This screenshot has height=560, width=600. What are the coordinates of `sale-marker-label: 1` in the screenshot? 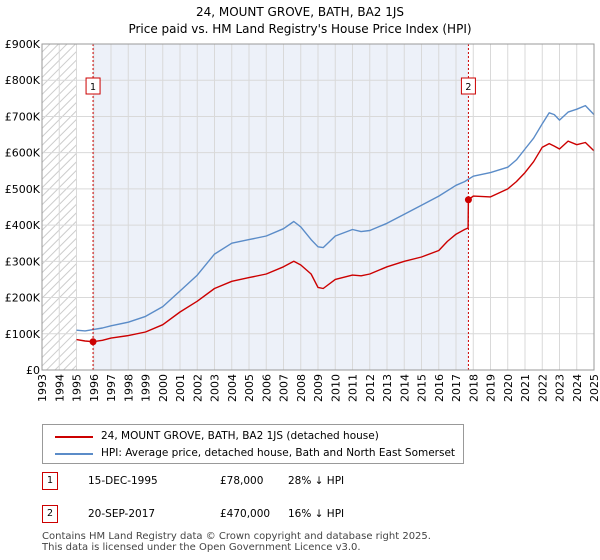 It's located at (93, 87).